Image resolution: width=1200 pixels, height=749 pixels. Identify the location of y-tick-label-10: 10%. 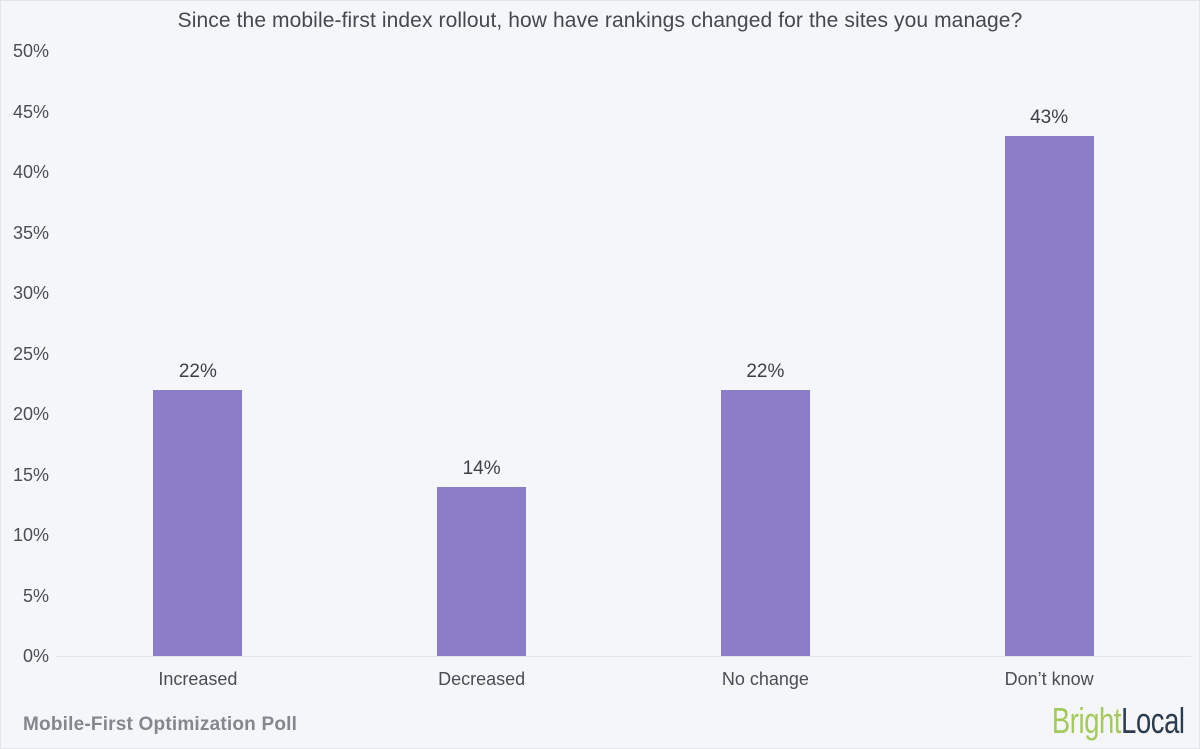
(30, 535).